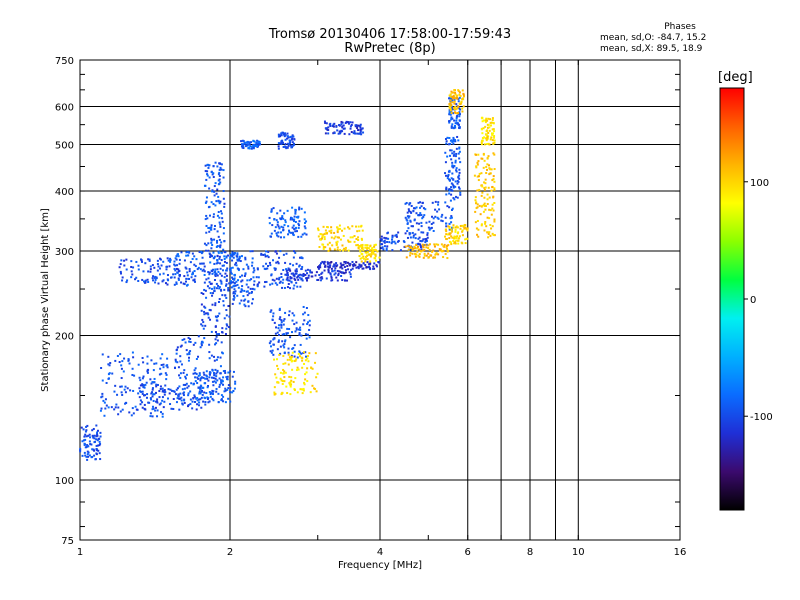 Image resolution: width=800 pixels, height=600 pixels. I want to click on y-tick-label: 400, so click(64, 192).